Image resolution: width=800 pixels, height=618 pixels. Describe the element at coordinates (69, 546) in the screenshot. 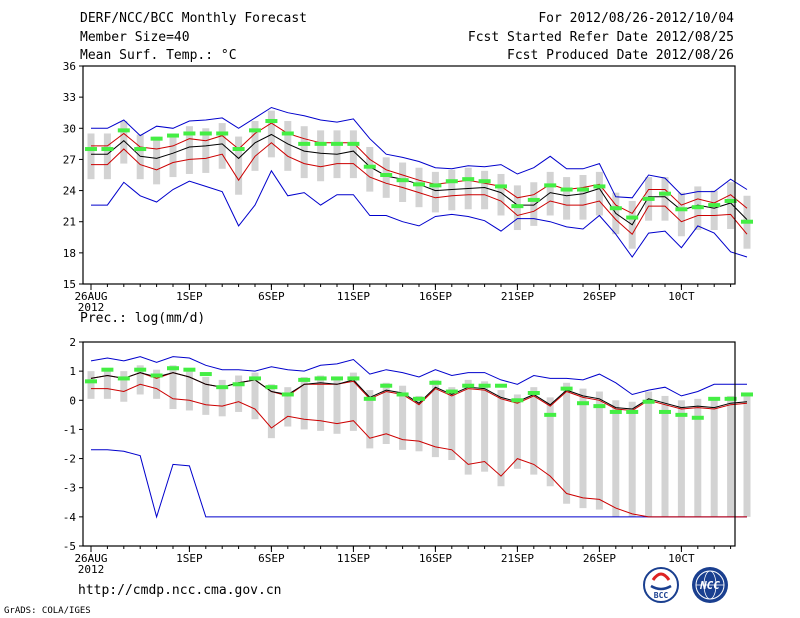

I see `prec-ytick-label: -5` at that location.